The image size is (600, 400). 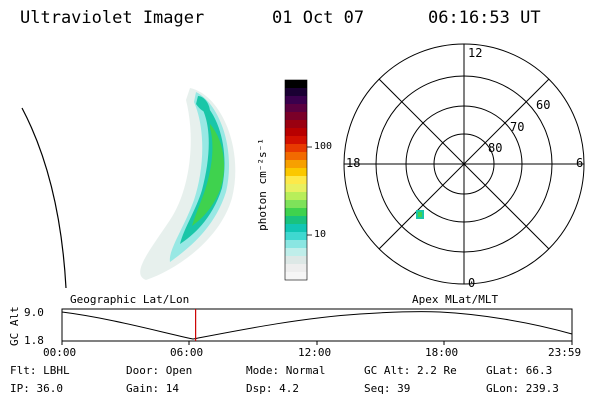 I want to click on lat-label-70: 70, so click(x=517, y=127).